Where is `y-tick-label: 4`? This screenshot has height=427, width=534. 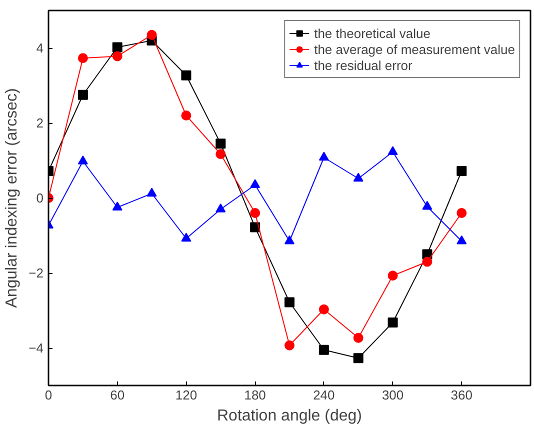 y-tick-label: 4 is located at coordinates (40, 48).